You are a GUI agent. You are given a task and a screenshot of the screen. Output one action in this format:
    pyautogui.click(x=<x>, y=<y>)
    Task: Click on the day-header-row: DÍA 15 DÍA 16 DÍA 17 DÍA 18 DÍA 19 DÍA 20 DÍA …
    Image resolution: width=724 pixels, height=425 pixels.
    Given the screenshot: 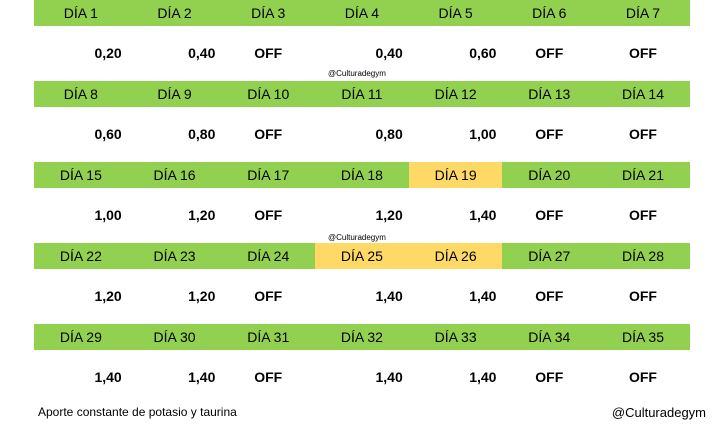 What is the action you would take?
    pyautogui.click(x=362, y=175)
    